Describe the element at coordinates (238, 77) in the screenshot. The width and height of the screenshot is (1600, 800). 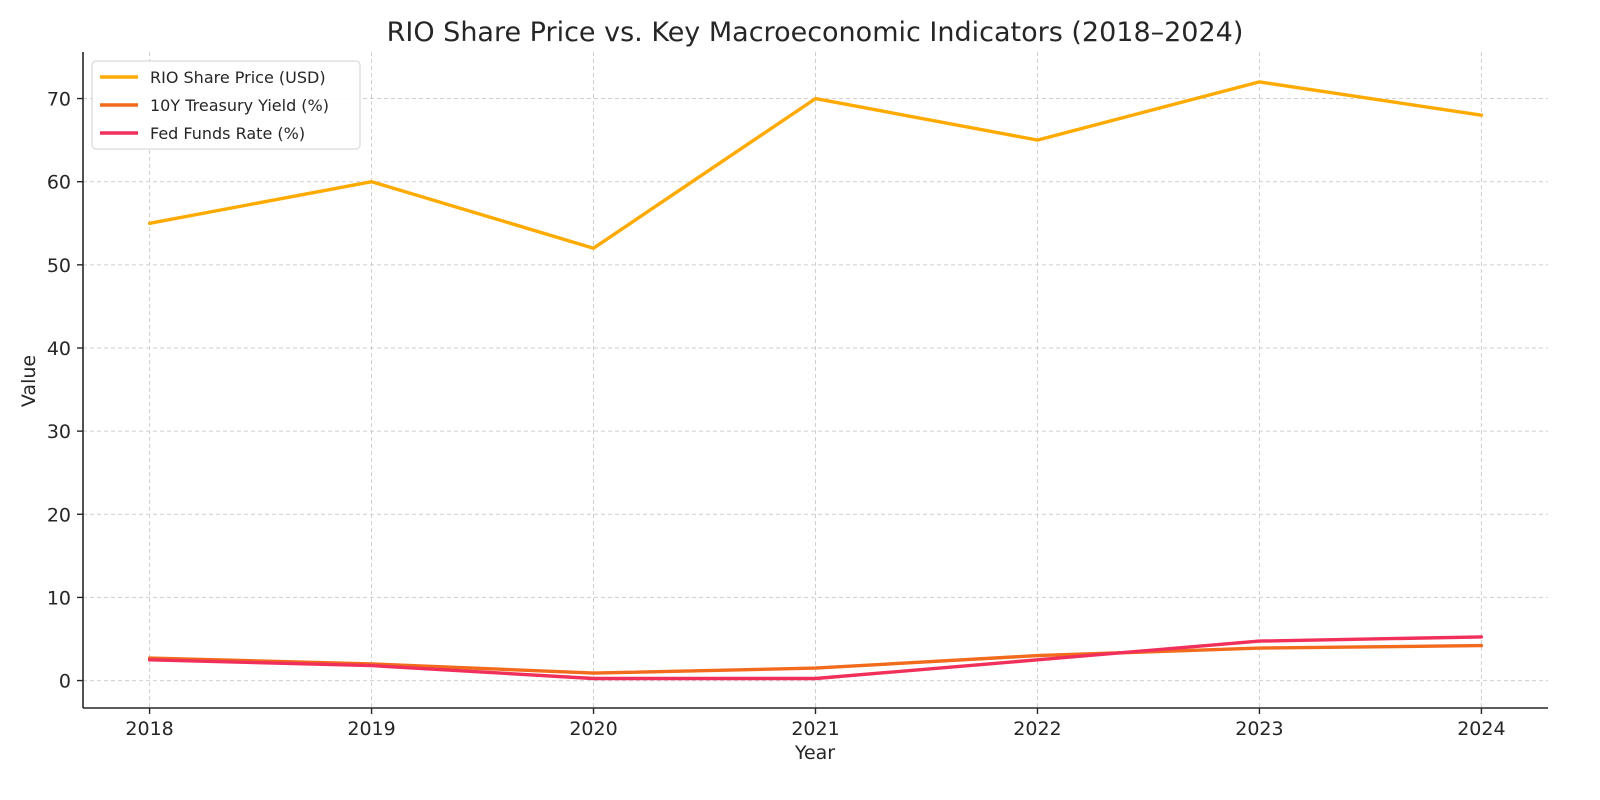
I see `legend-label: RIO Share Price (USD)` at that location.